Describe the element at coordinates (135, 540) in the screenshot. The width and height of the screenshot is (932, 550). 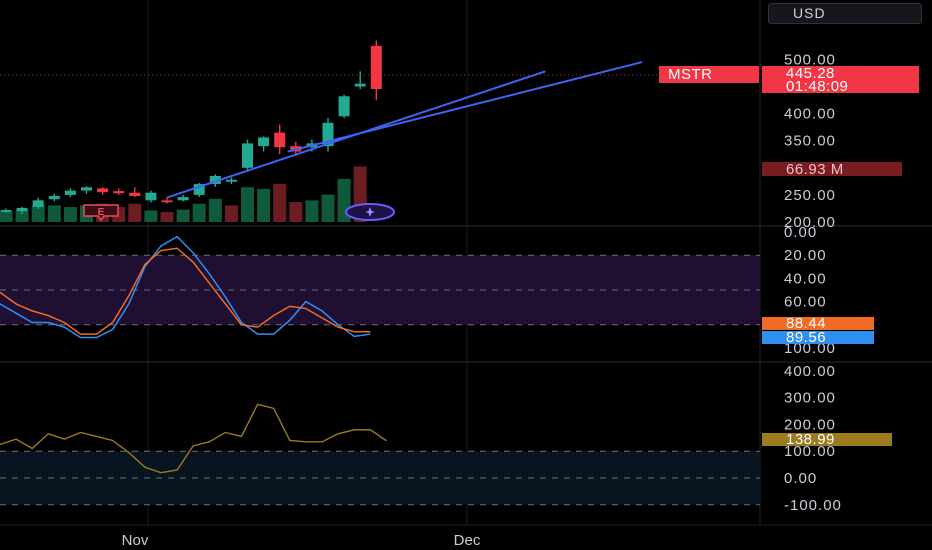
I see `time-tick-label: Nov` at that location.